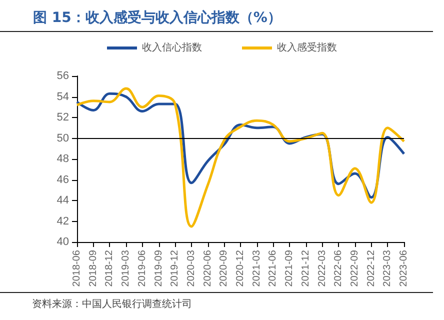 The image size is (444, 320). I want to click on y-tick-label: 56, so click(62, 76).